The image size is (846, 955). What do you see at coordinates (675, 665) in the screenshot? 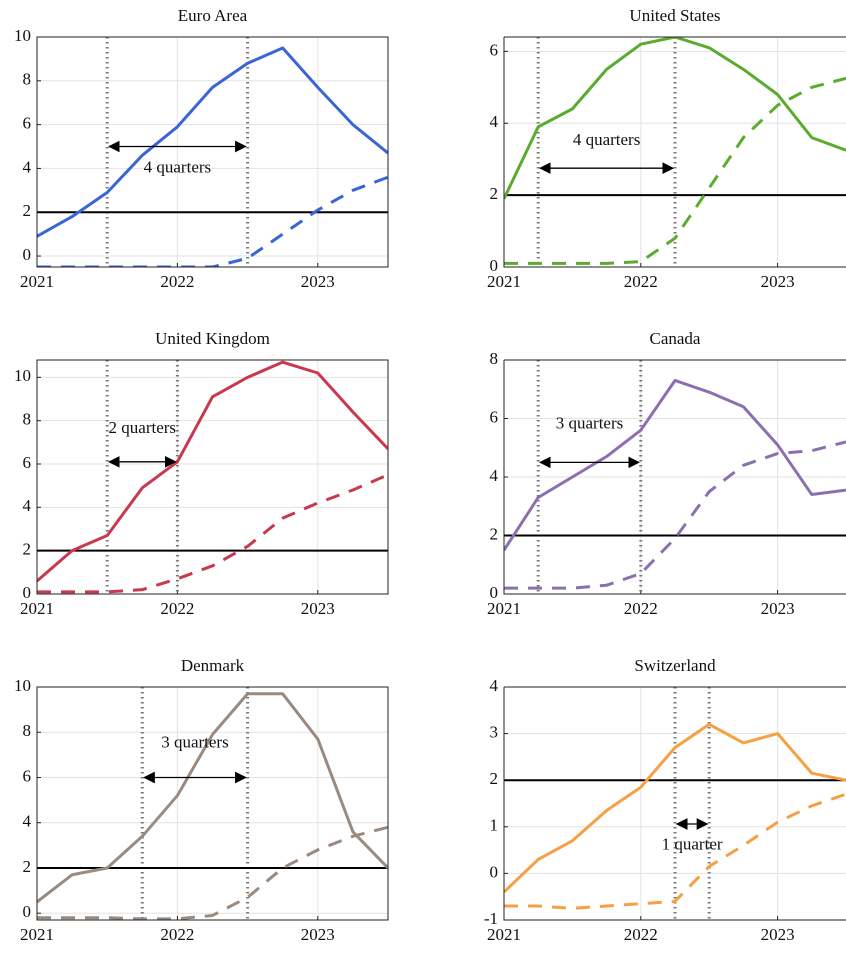
I see `panel-title: Switzerland` at bounding box center [675, 665].